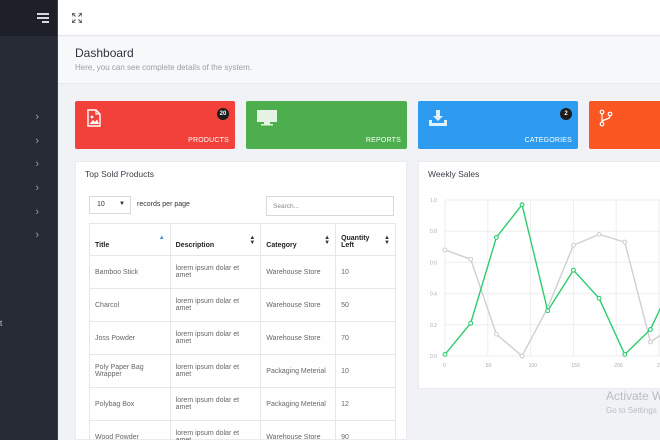 The width and height of the screenshot is (660, 440). I want to click on sidebar-item-4: ›, so click(28, 189).